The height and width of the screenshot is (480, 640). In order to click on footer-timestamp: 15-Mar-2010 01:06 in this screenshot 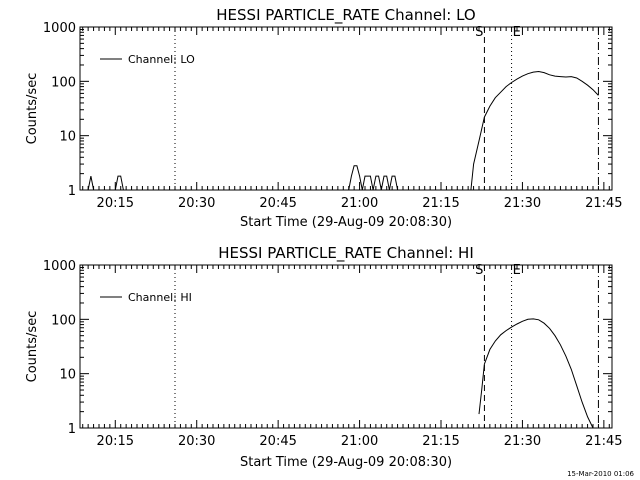, I will do `click(600, 474)`.